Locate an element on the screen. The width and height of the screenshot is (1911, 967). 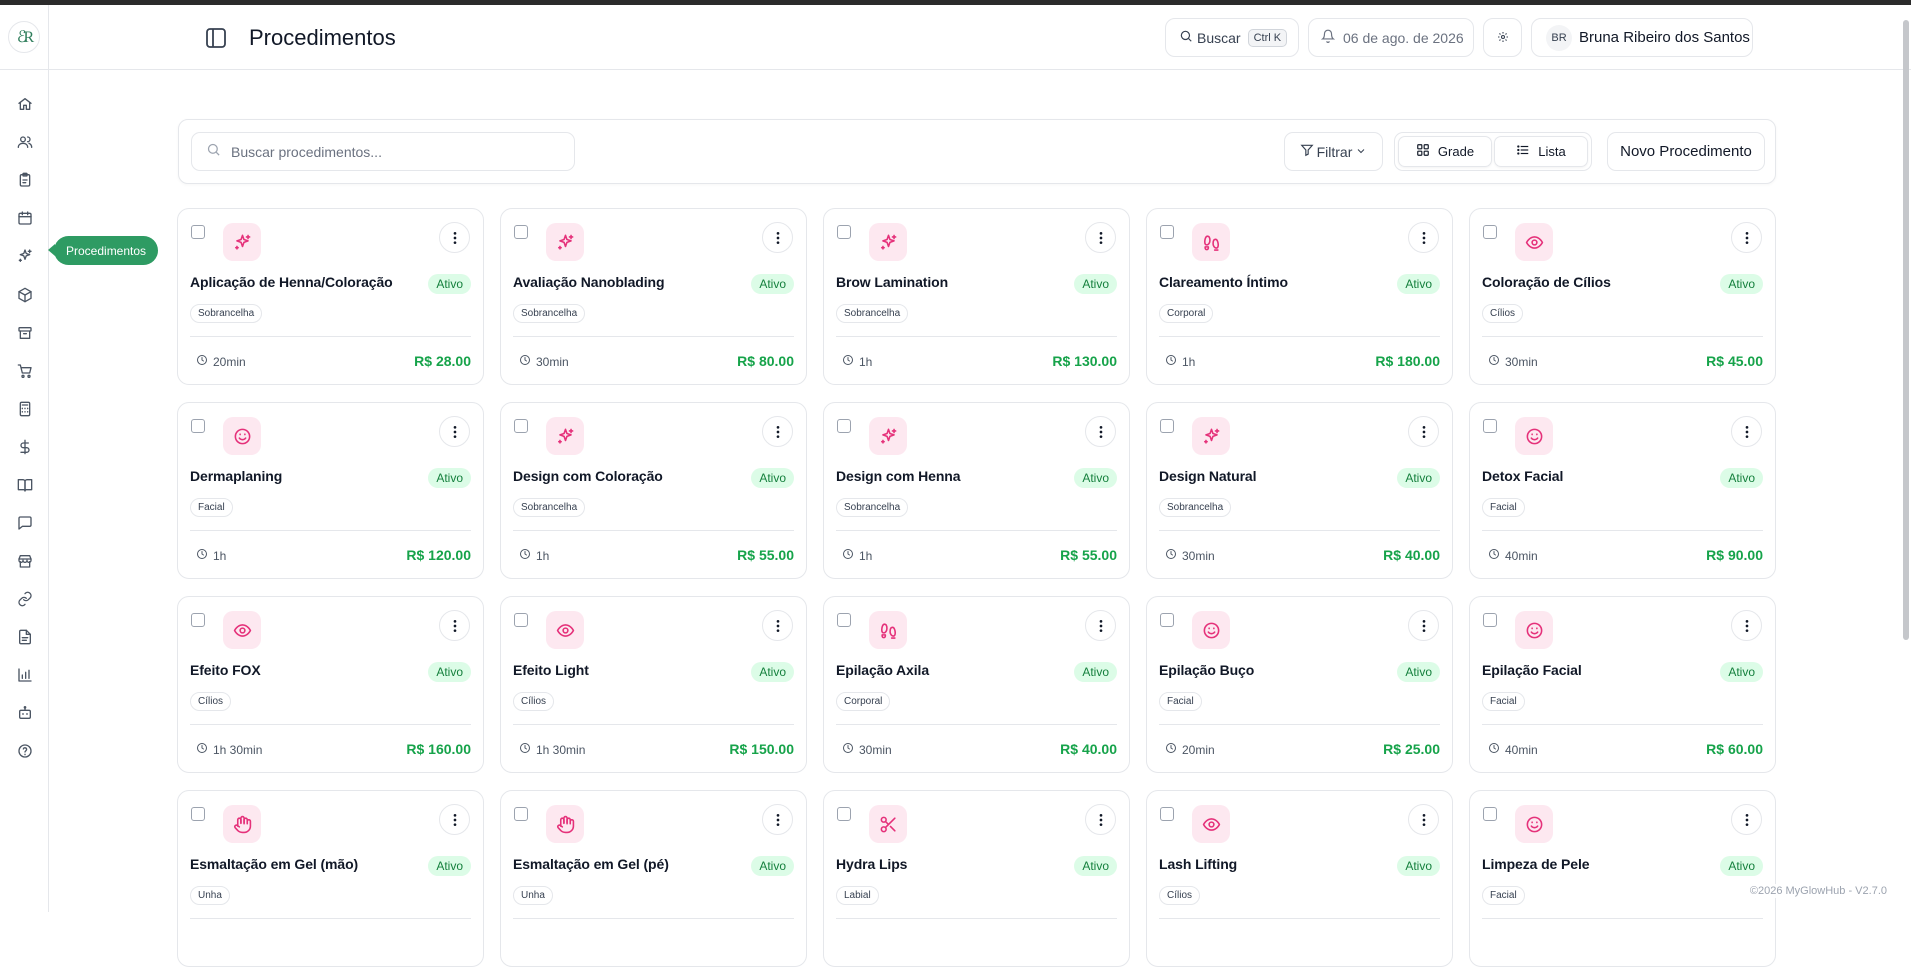
procedure-card: Esmaltação em Gel (pé) Ativo Unha is located at coordinates (653, 878).